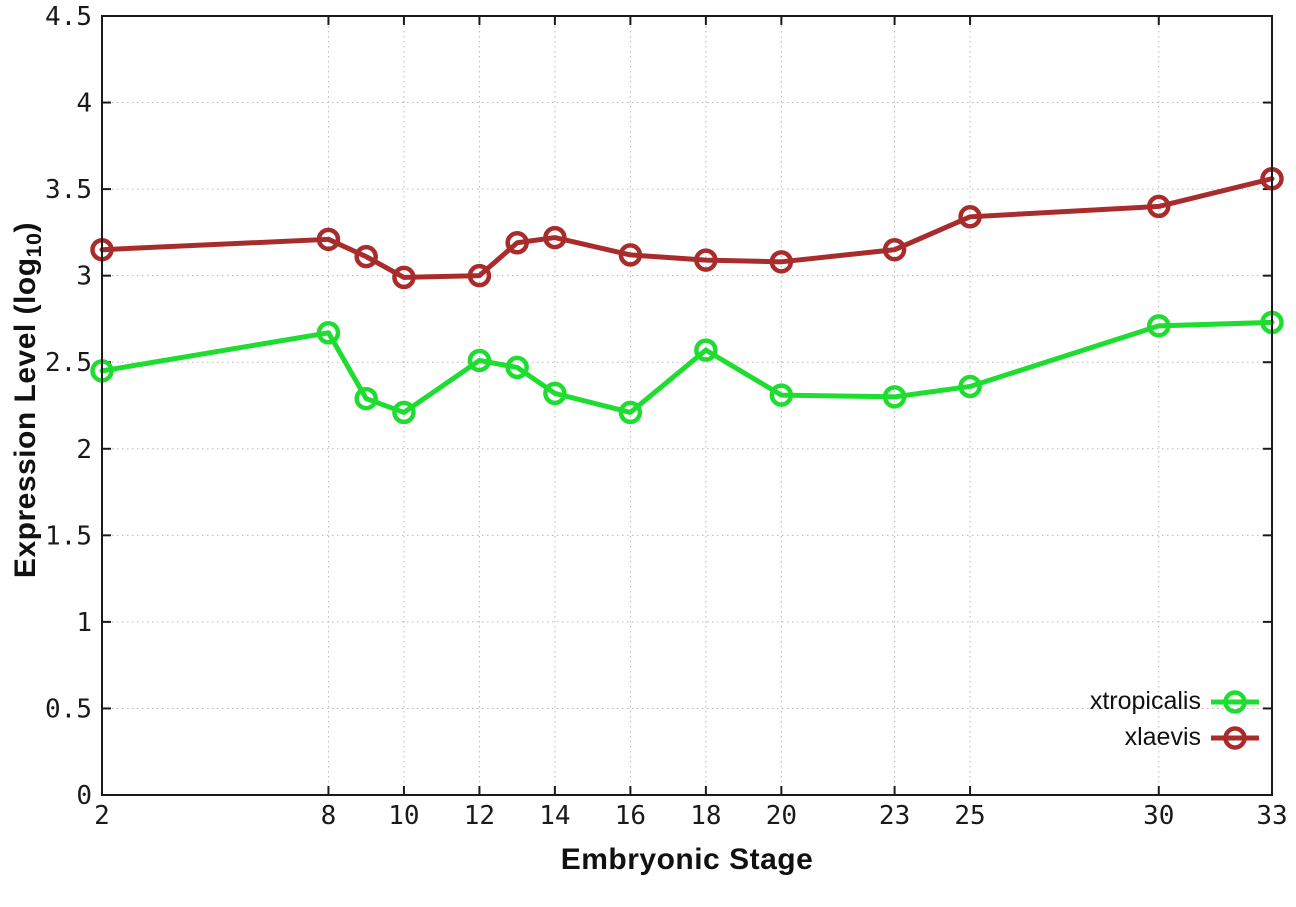 The height and width of the screenshot is (907, 1296). I want to click on y-tick-label: 3, so click(84, 277).